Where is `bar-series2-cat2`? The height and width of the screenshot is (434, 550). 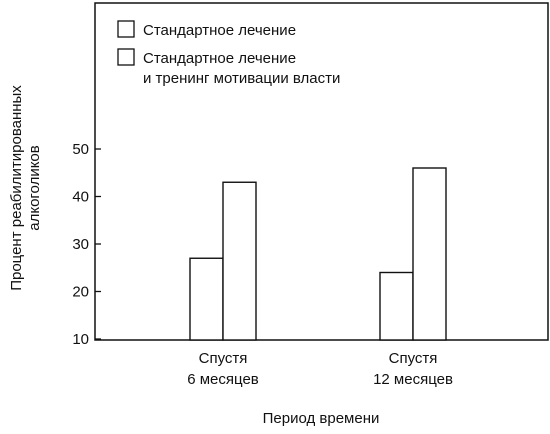
bar-series2-cat2 is located at coordinates (429, 254).